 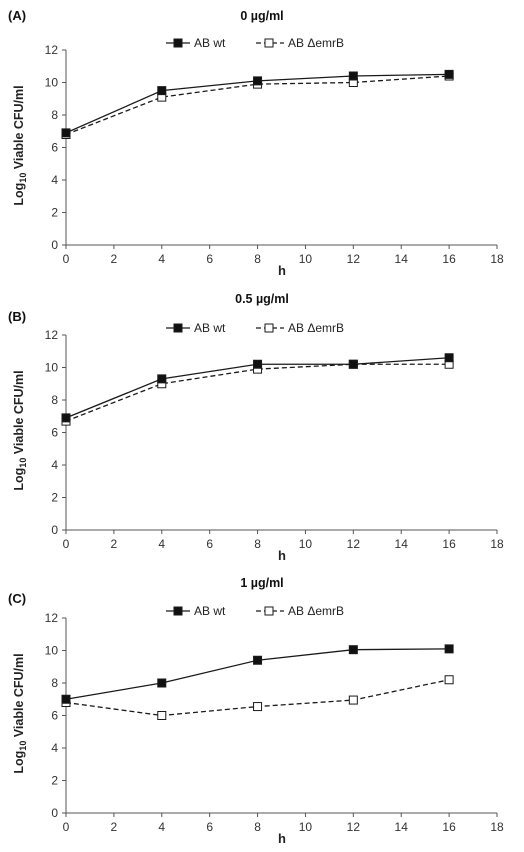 What do you see at coordinates (261, 16) in the screenshot?
I see `chart-title: 0 µg/ml` at bounding box center [261, 16].